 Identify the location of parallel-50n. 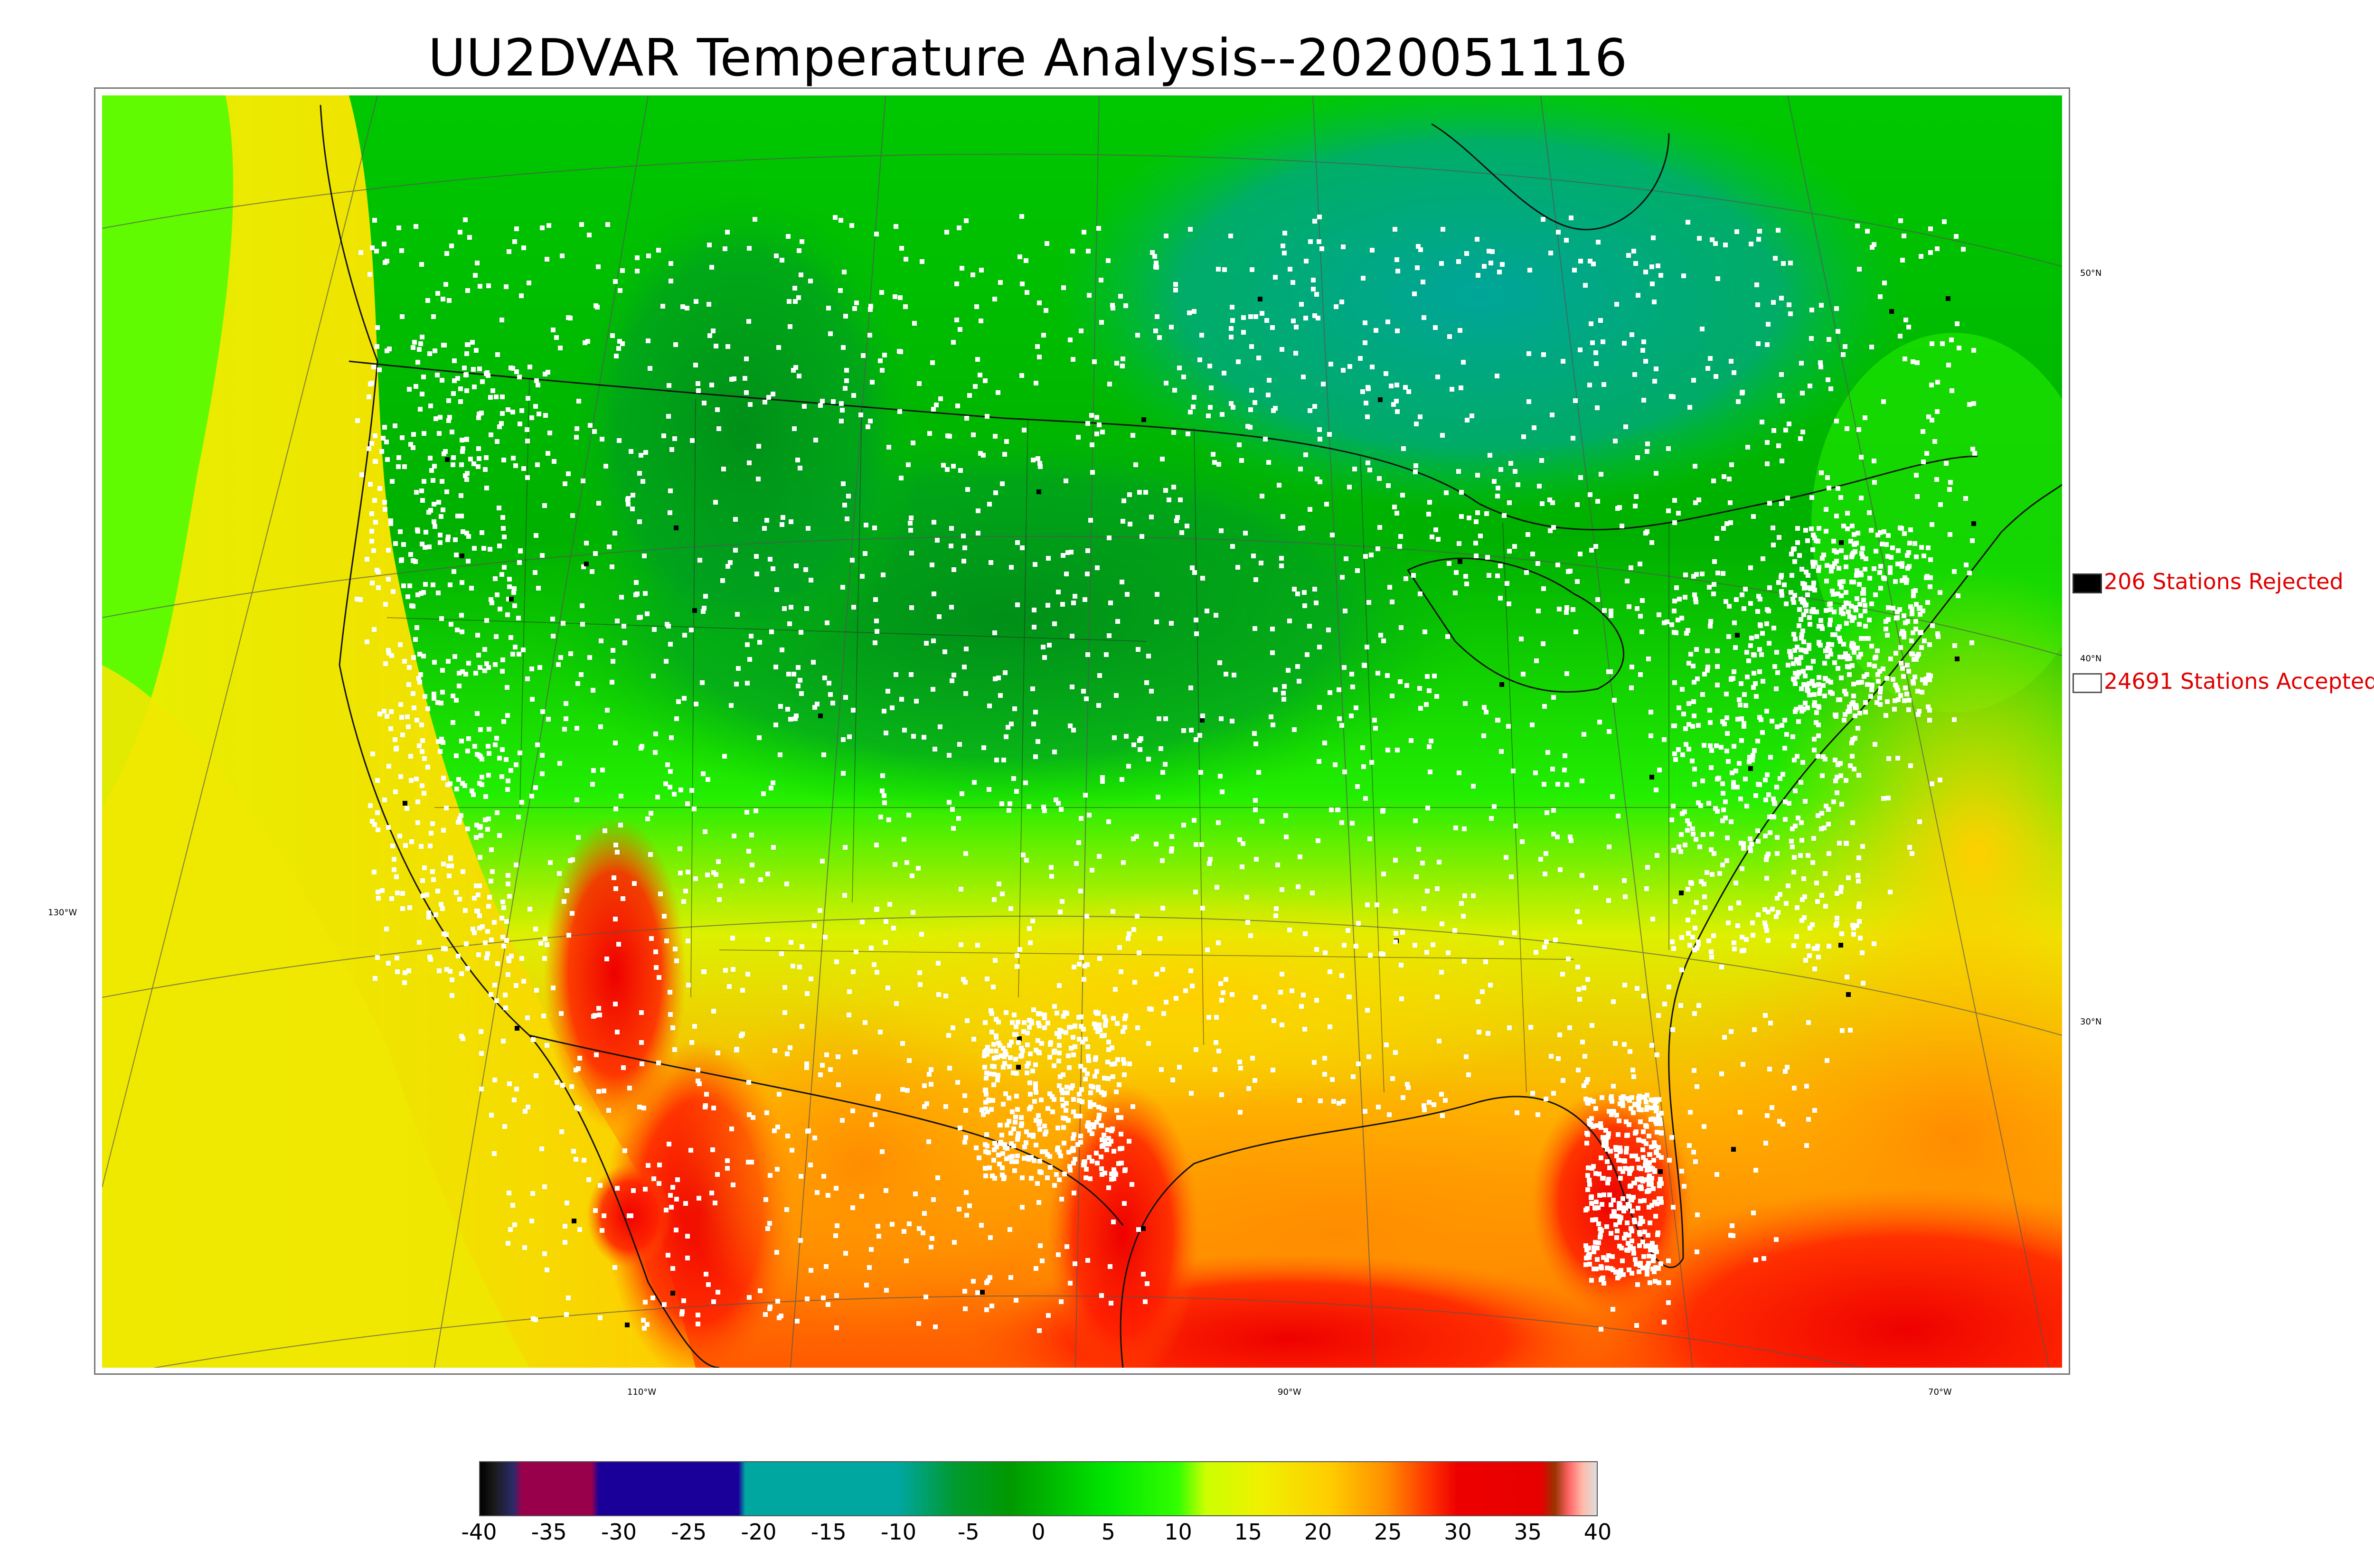
(1082, 210).